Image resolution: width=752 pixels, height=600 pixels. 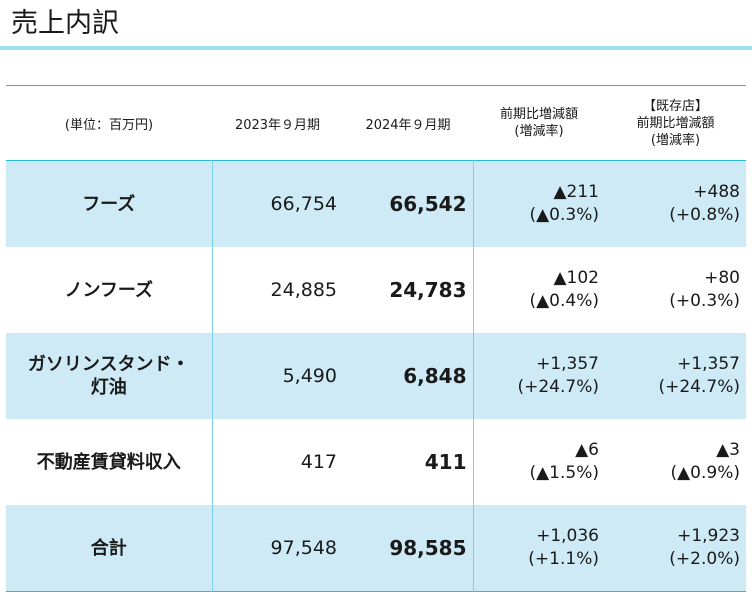 I want to click on header-2024: 2024年９月期, so click(x=408, y=125).